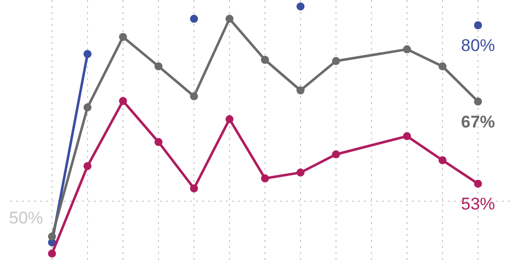  I want to click on data-label: 53%, so click(478, 204).